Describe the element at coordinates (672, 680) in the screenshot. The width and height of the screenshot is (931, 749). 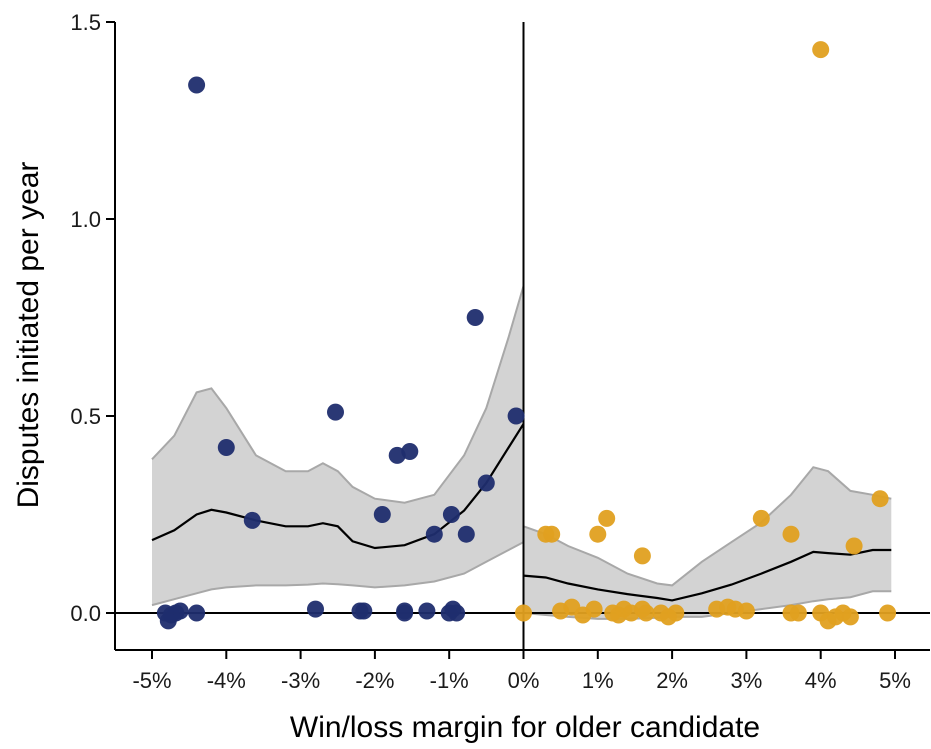
I see `x-tick-label: 2%` at that location.